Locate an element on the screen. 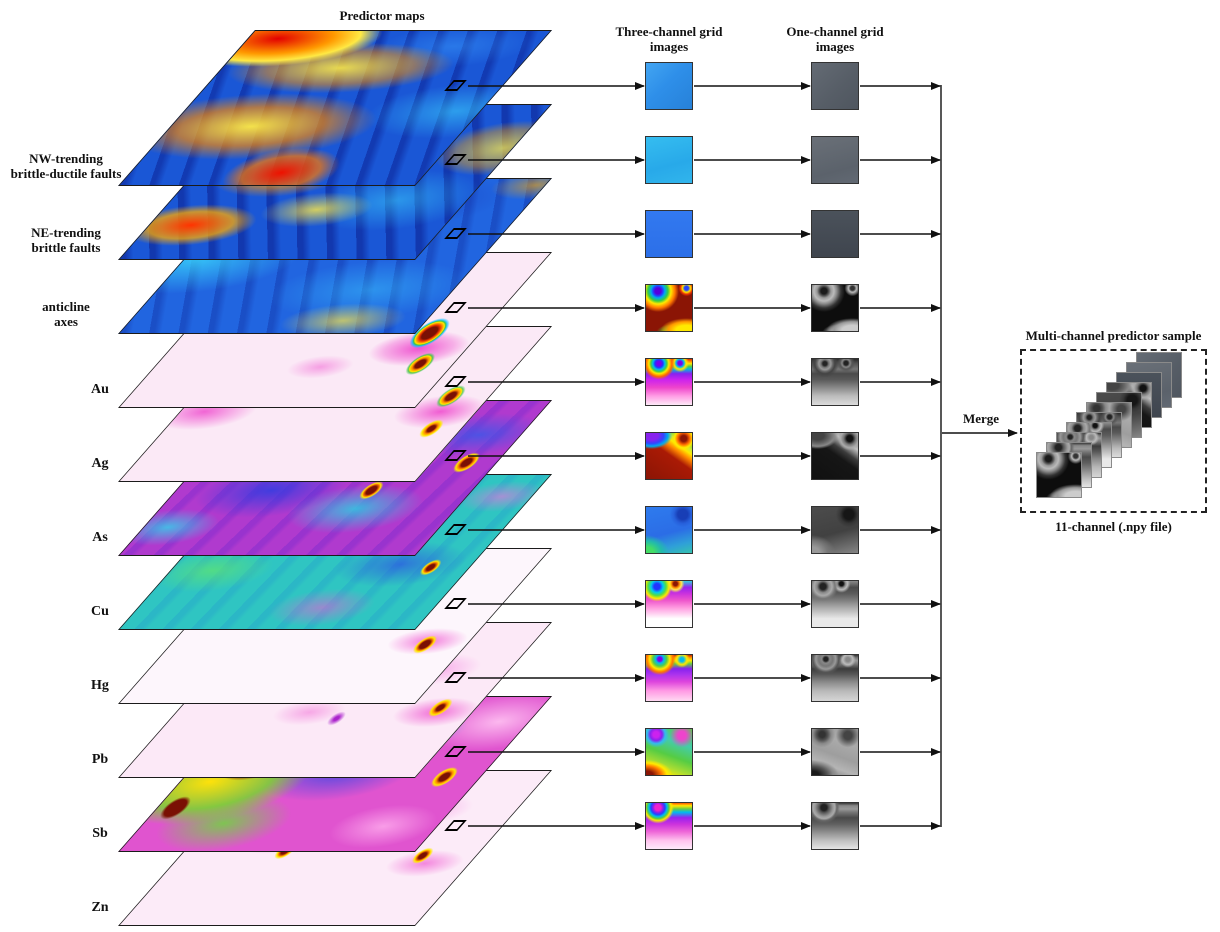 This screenshot has width=1220, height=932. three-channel-thumb-hg is located at coordinates (669, 604).